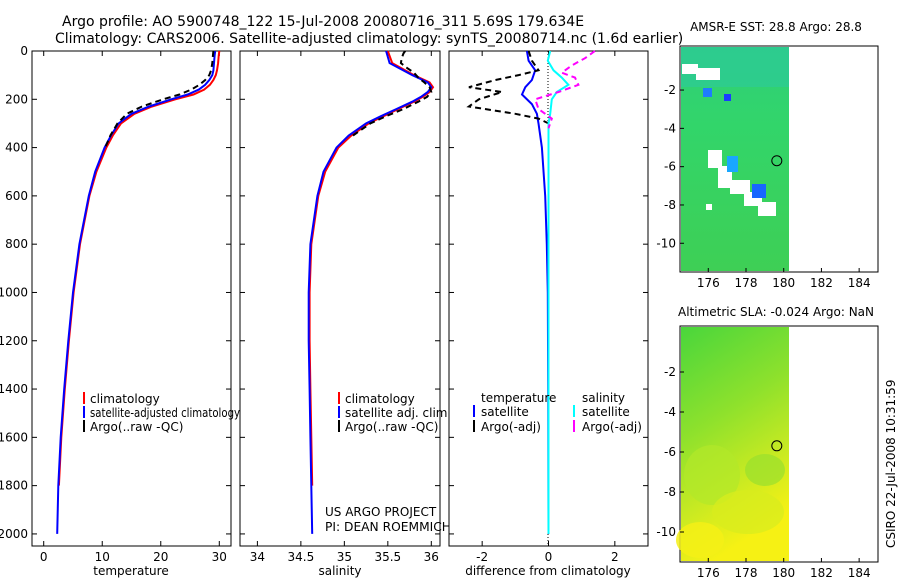  What do you see at coordinates (398, 413) in the screenshot?
I see `legend-satellite-label: satellite adj. clim.` at bounding box center [398, 413].